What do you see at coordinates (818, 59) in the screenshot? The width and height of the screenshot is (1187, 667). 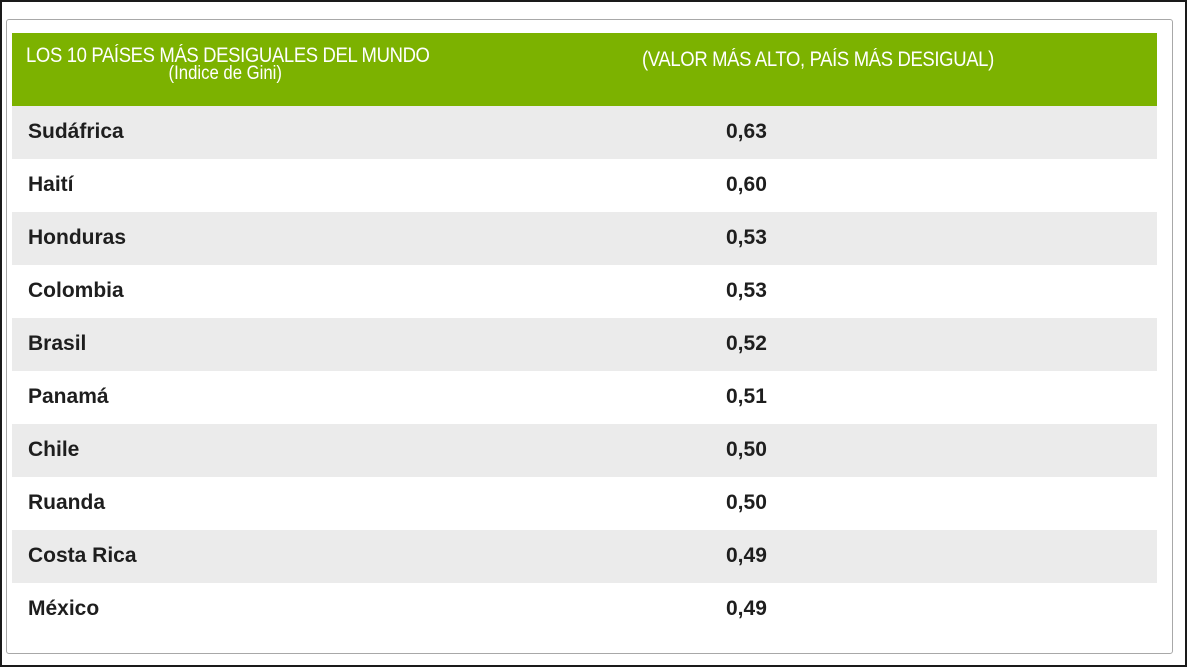 I see `header-value-title: (VALOR MÁS ALTO, PAÍS MÁS DESIGUAL)` at bounding box center [818, 59].